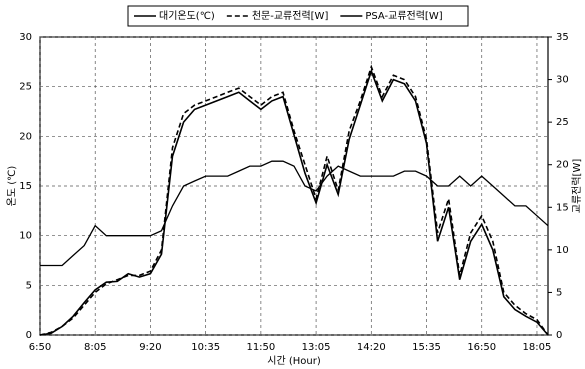  Describe the element at coordinates (562, 80) in the screenshot. I see `y2-tick-label: 30` at that location.